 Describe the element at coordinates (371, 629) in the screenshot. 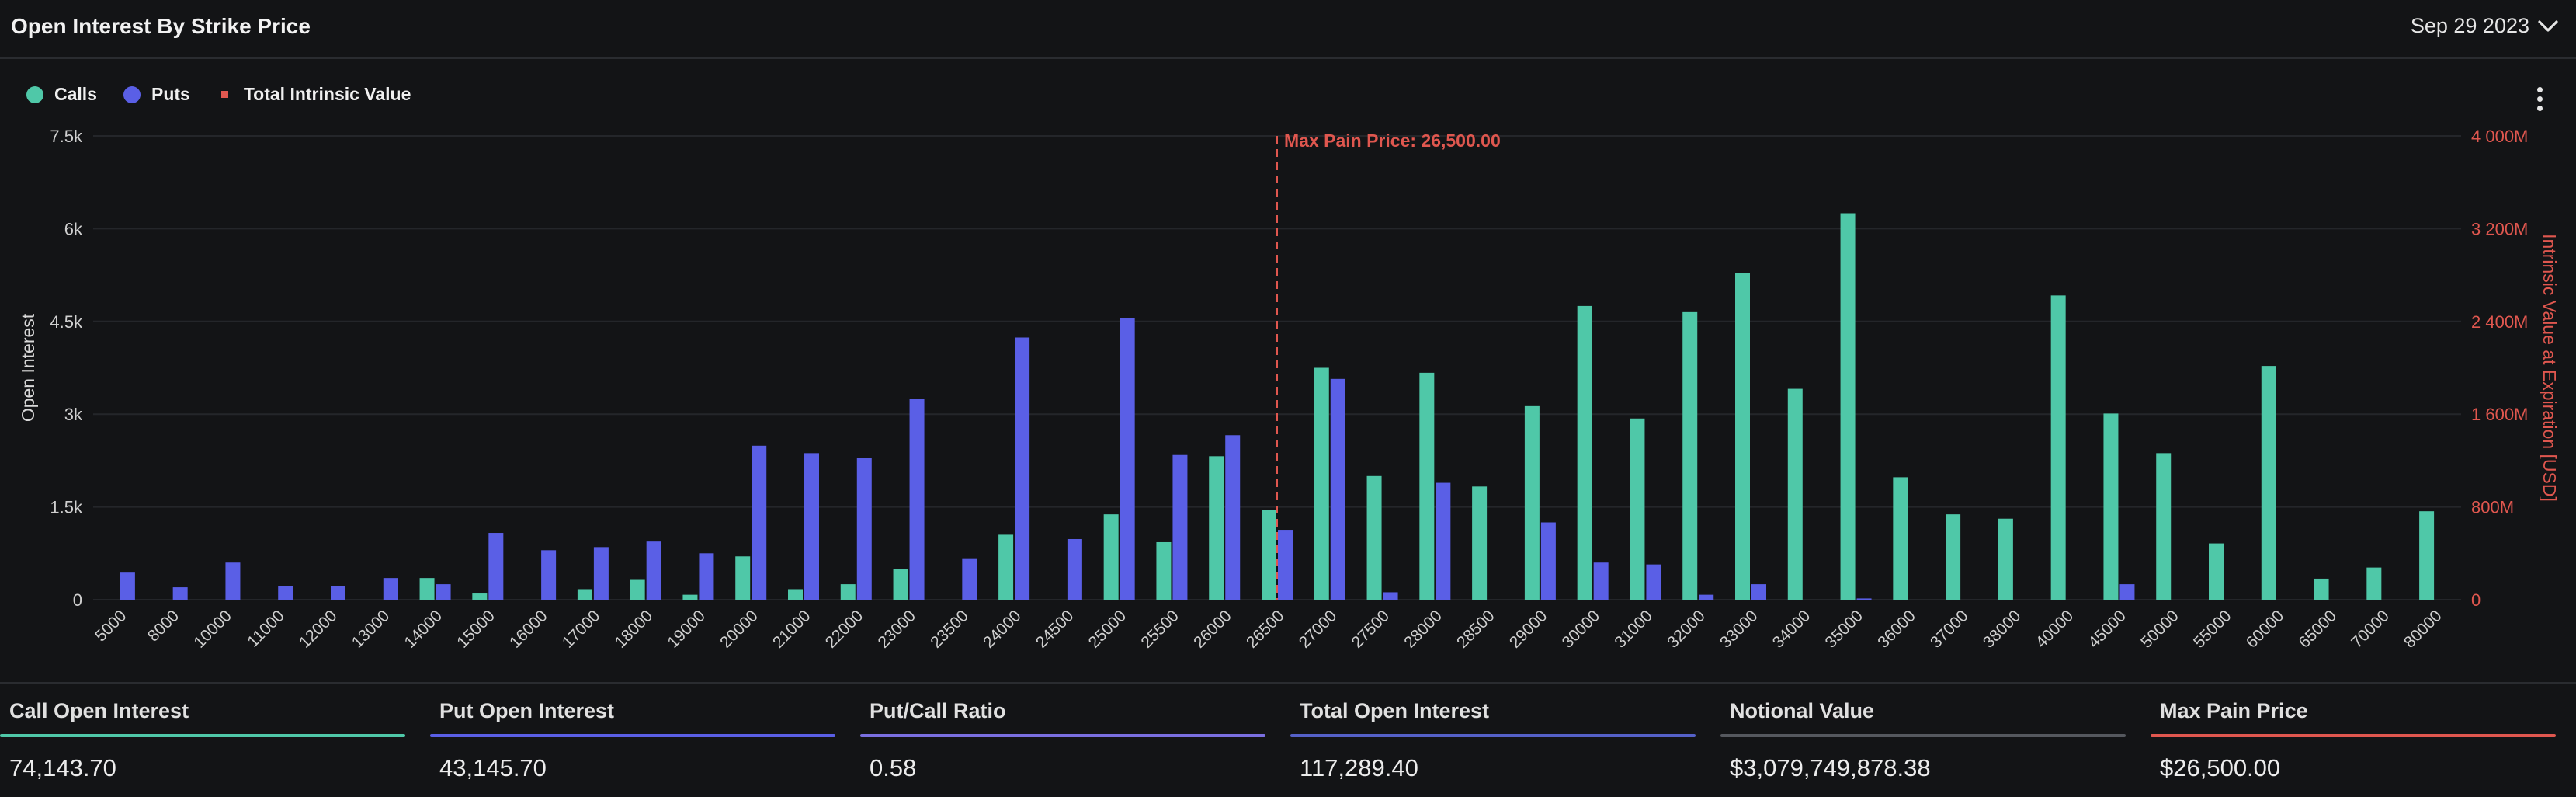

I see `x-tick-label: 13000` at that location.